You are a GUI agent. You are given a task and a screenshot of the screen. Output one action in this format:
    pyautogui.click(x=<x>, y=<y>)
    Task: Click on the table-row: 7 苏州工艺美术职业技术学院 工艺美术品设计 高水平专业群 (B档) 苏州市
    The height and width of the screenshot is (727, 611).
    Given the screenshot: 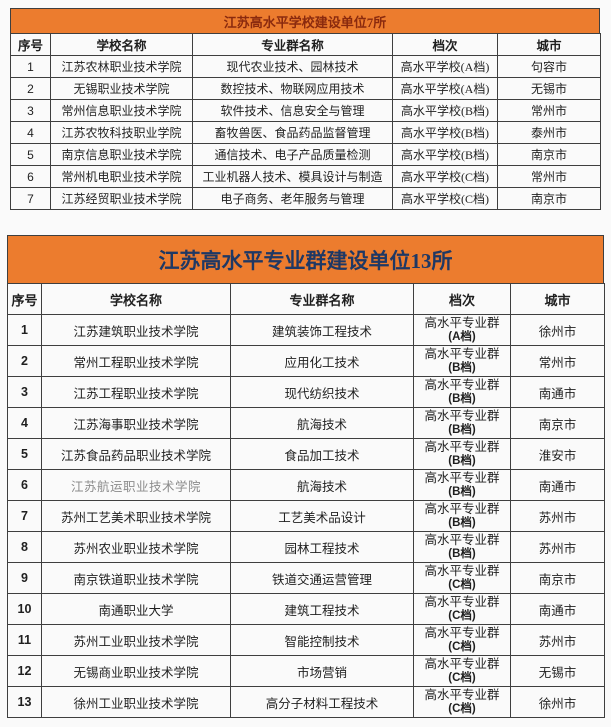 What is the action you would take?
    pyautogui.click(x=306, y=516)
    